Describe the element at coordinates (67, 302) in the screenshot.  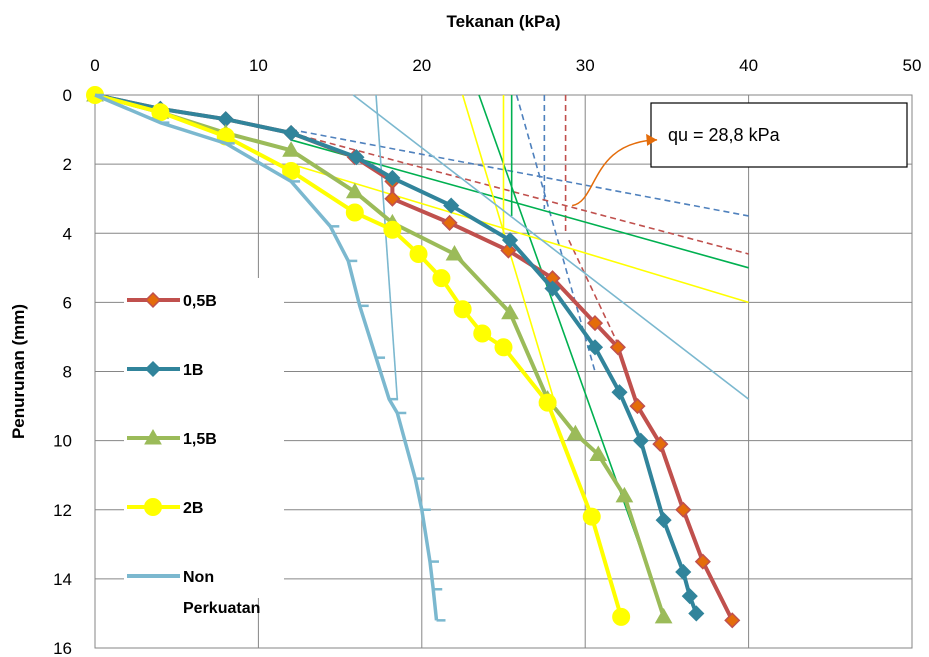
I see `y-tick-label: 6` at that location.